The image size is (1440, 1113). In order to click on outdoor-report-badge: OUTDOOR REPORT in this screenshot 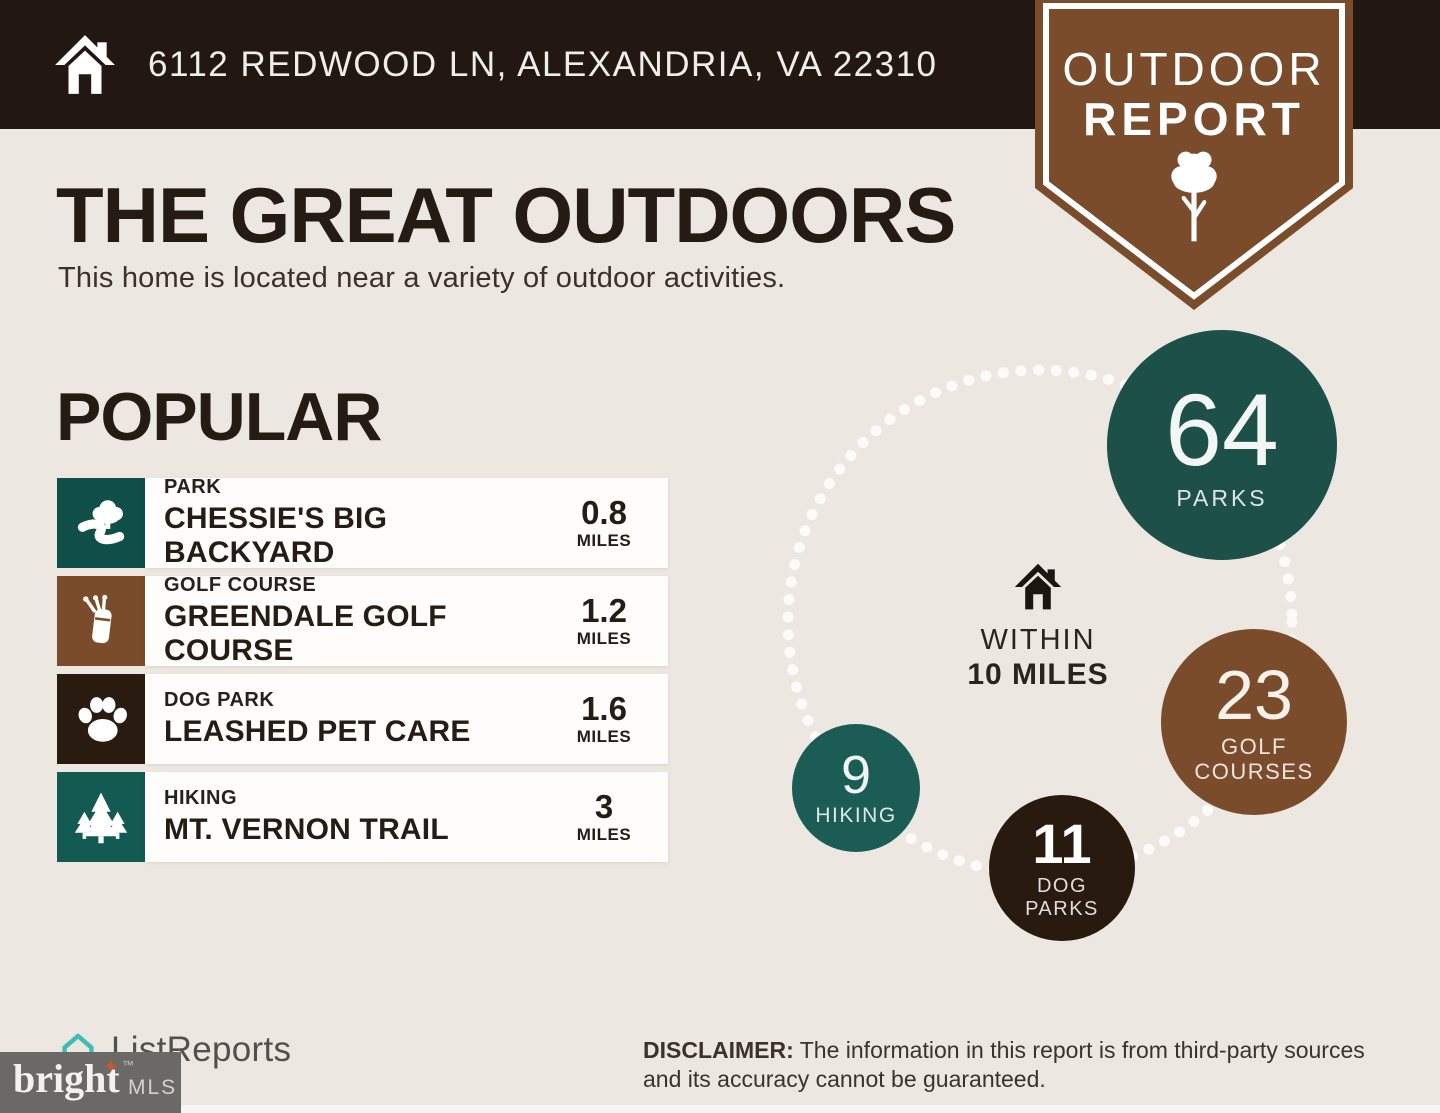, I will do `click(1194, 157)`.